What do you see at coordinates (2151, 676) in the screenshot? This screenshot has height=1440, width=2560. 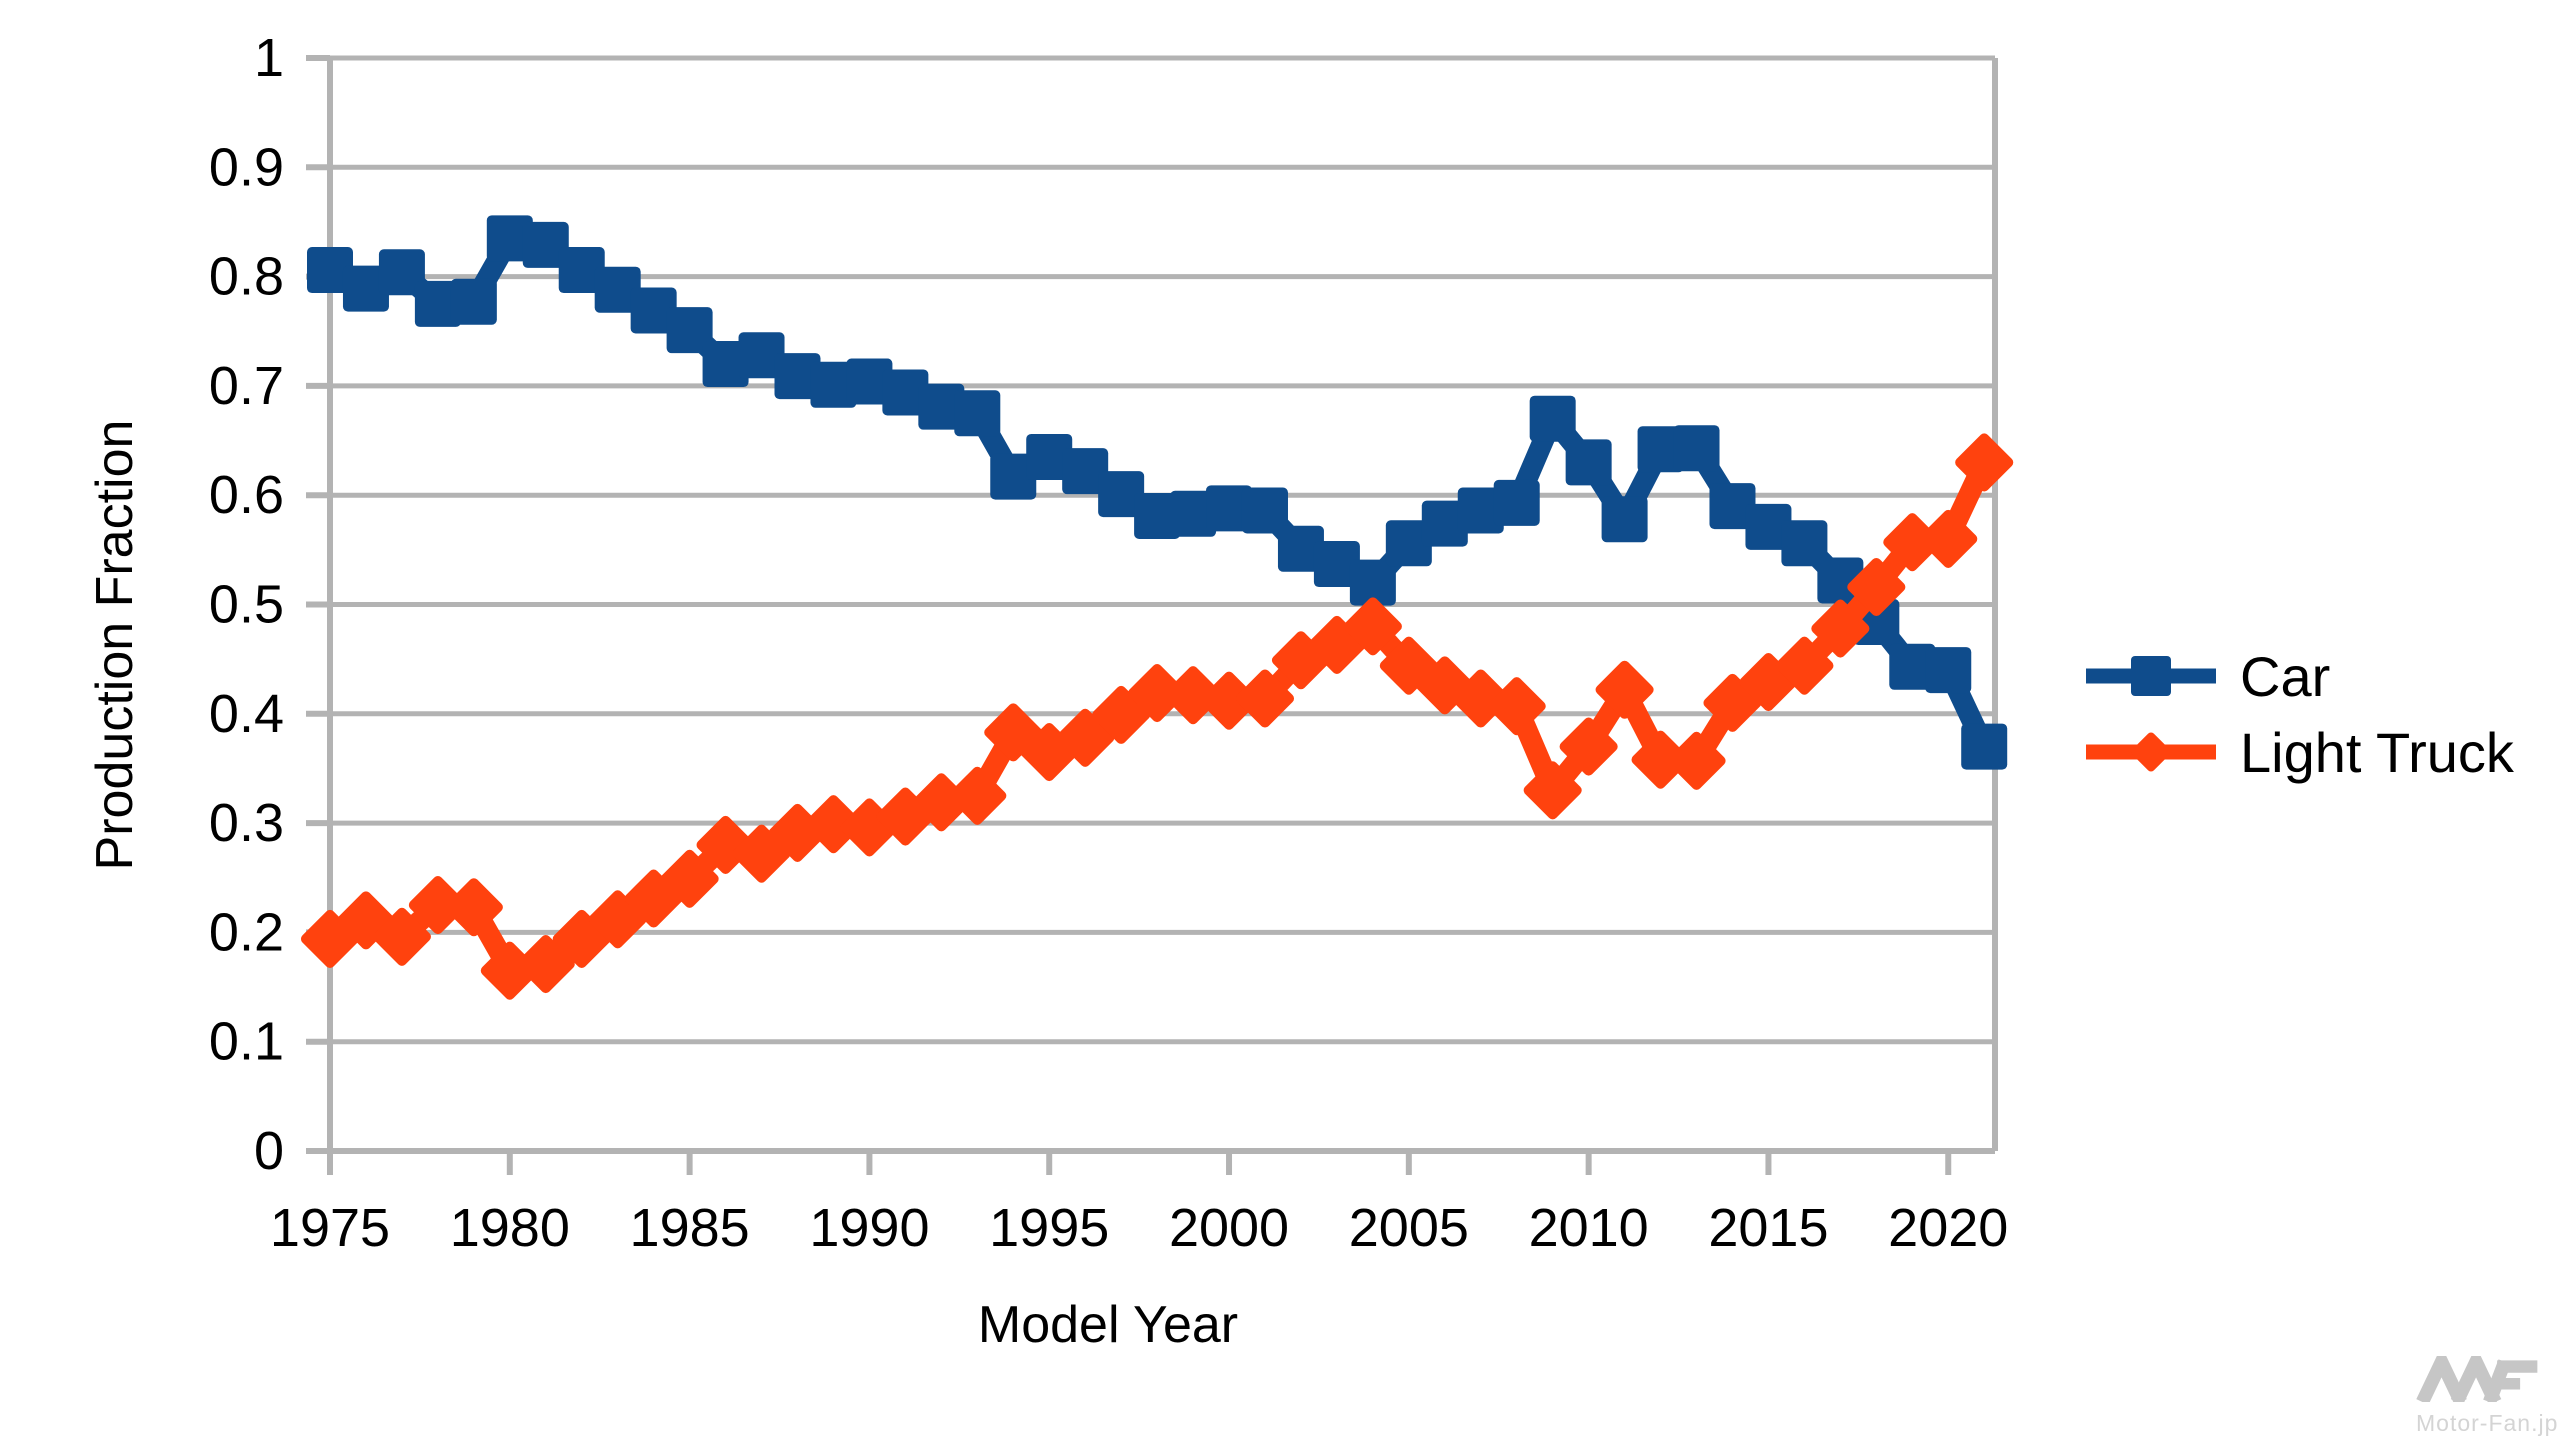 I see `car-series-swatch-icon` at bounding box center [2151, 676].